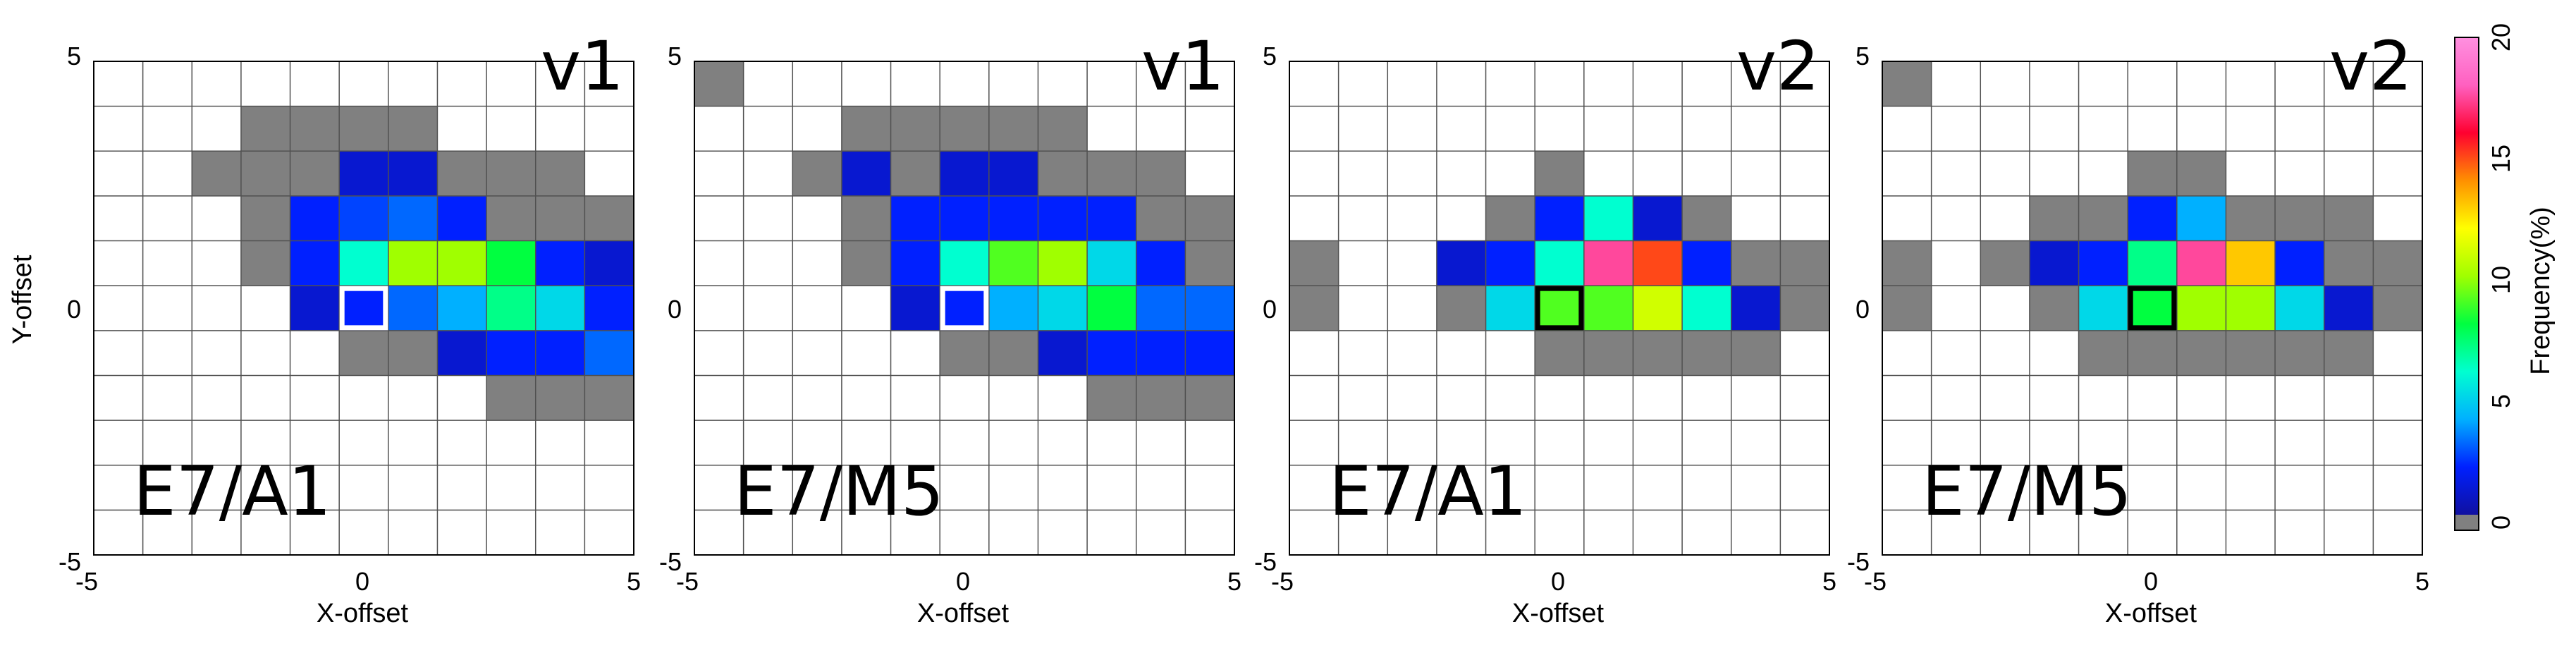 Image resolution: width=2576 pixels, height=648 pixels. Describe the element at coordinates (1778, 66) in the screenshot. I see `version-label: v2` at that location.